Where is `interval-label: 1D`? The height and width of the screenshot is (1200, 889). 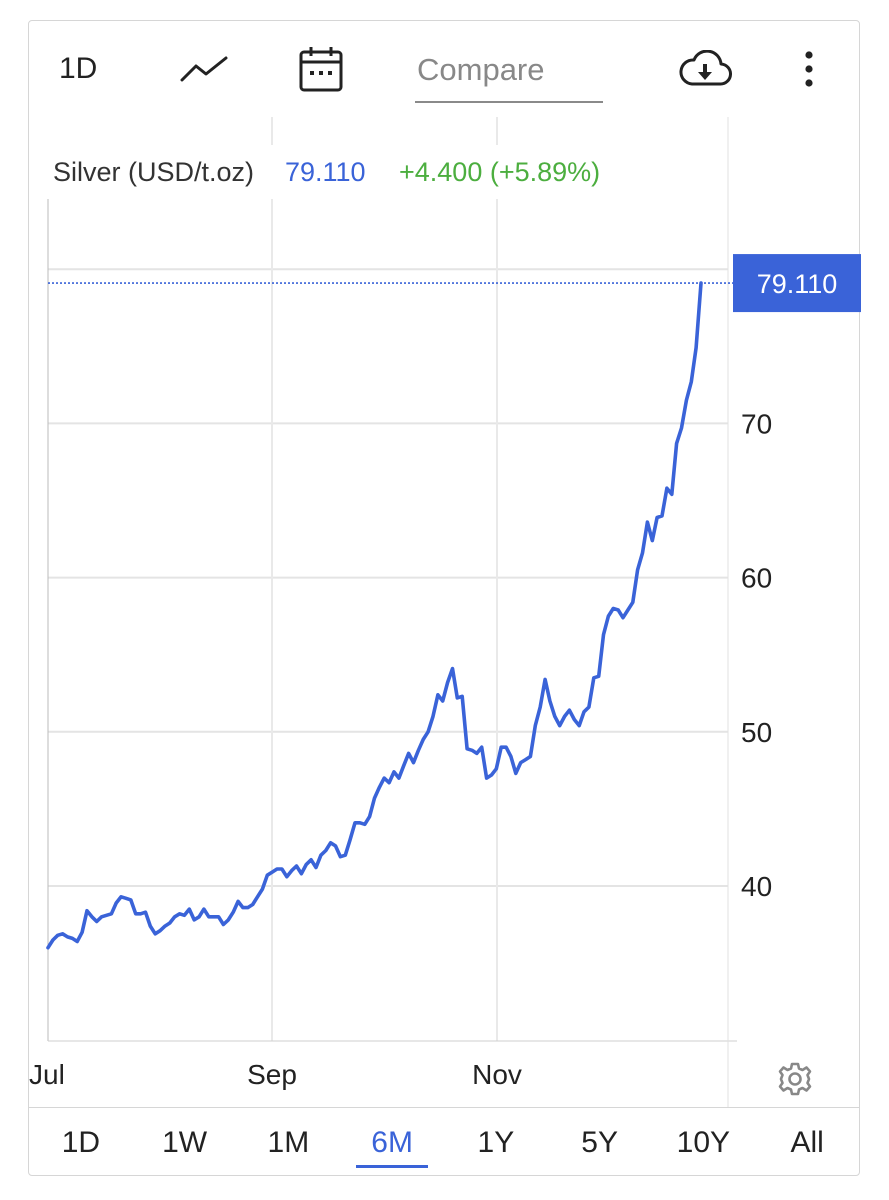
interval-label: 1D is located at coordinates (78, 68).